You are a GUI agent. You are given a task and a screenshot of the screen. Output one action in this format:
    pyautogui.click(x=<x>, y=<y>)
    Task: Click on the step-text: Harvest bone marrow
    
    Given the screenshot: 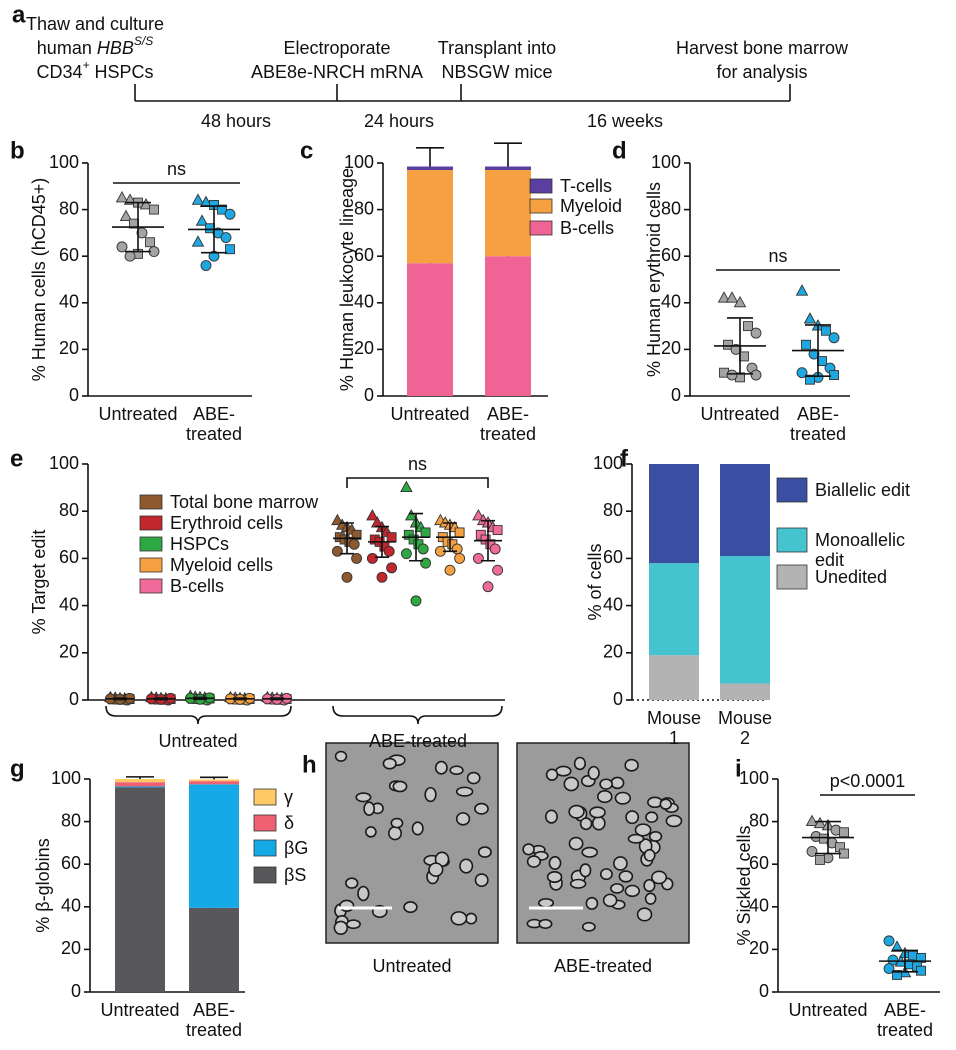 What is the action you would take?
    pyautogui.click(x=762, y=48)
    